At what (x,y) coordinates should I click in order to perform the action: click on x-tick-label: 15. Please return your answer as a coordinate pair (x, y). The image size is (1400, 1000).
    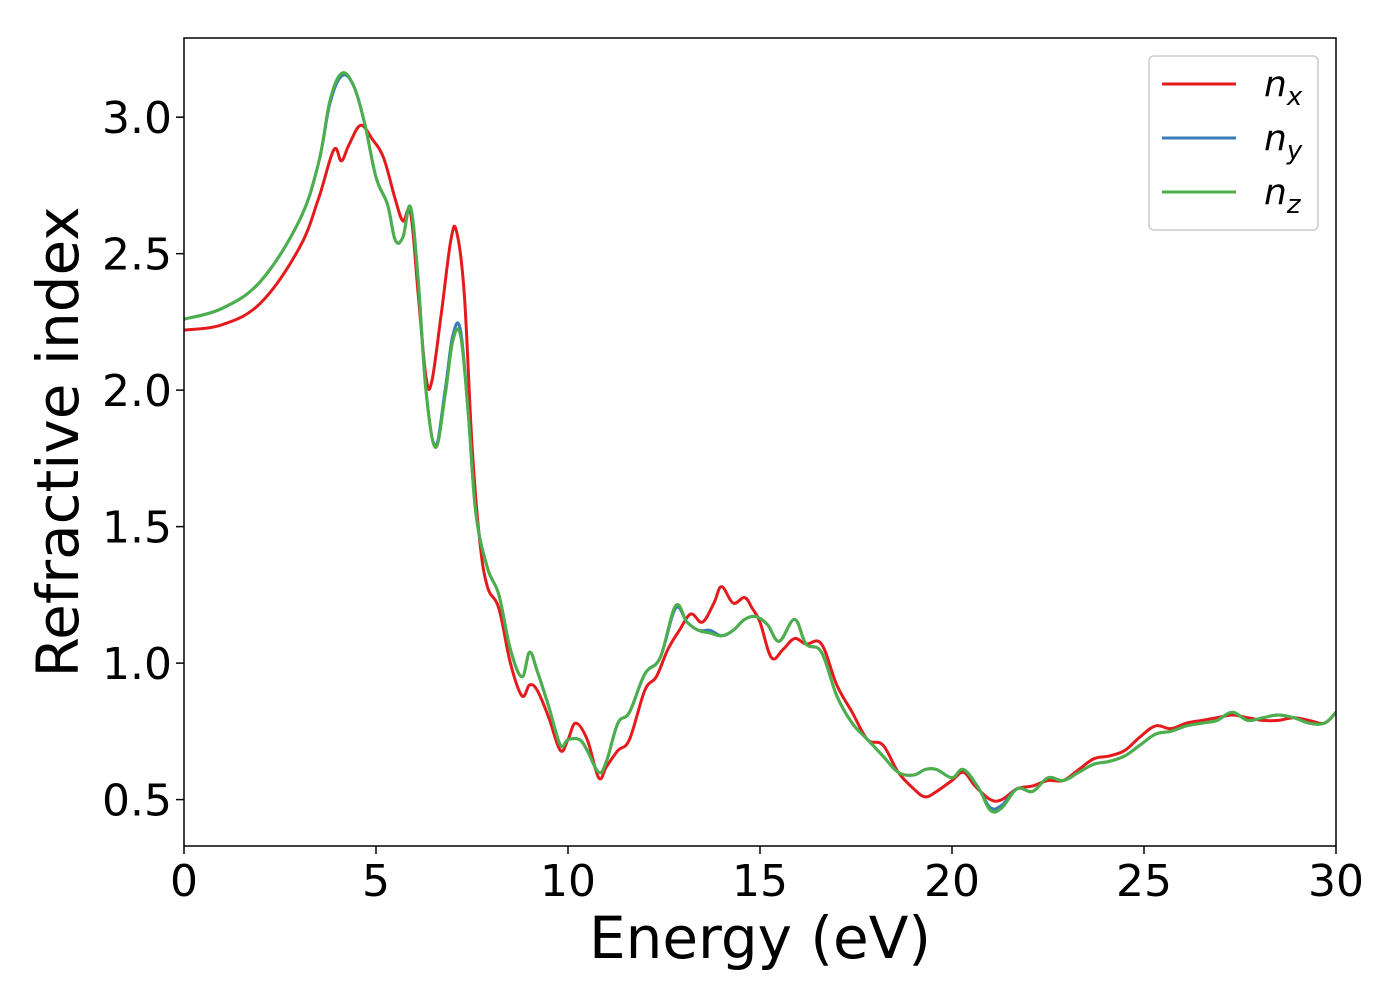
    Looking at the image, I should click on (760, 881).